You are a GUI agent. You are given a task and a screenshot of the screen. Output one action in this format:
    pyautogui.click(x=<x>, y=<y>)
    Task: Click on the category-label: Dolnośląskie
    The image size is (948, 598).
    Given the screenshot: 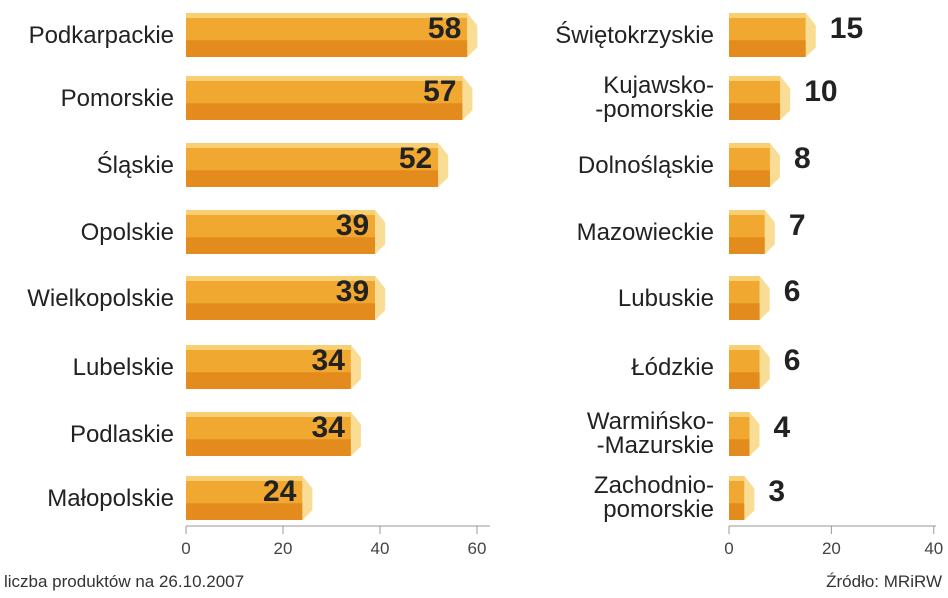 What is the action you would take?
    pyautogui.click(x=646, y=165)
    